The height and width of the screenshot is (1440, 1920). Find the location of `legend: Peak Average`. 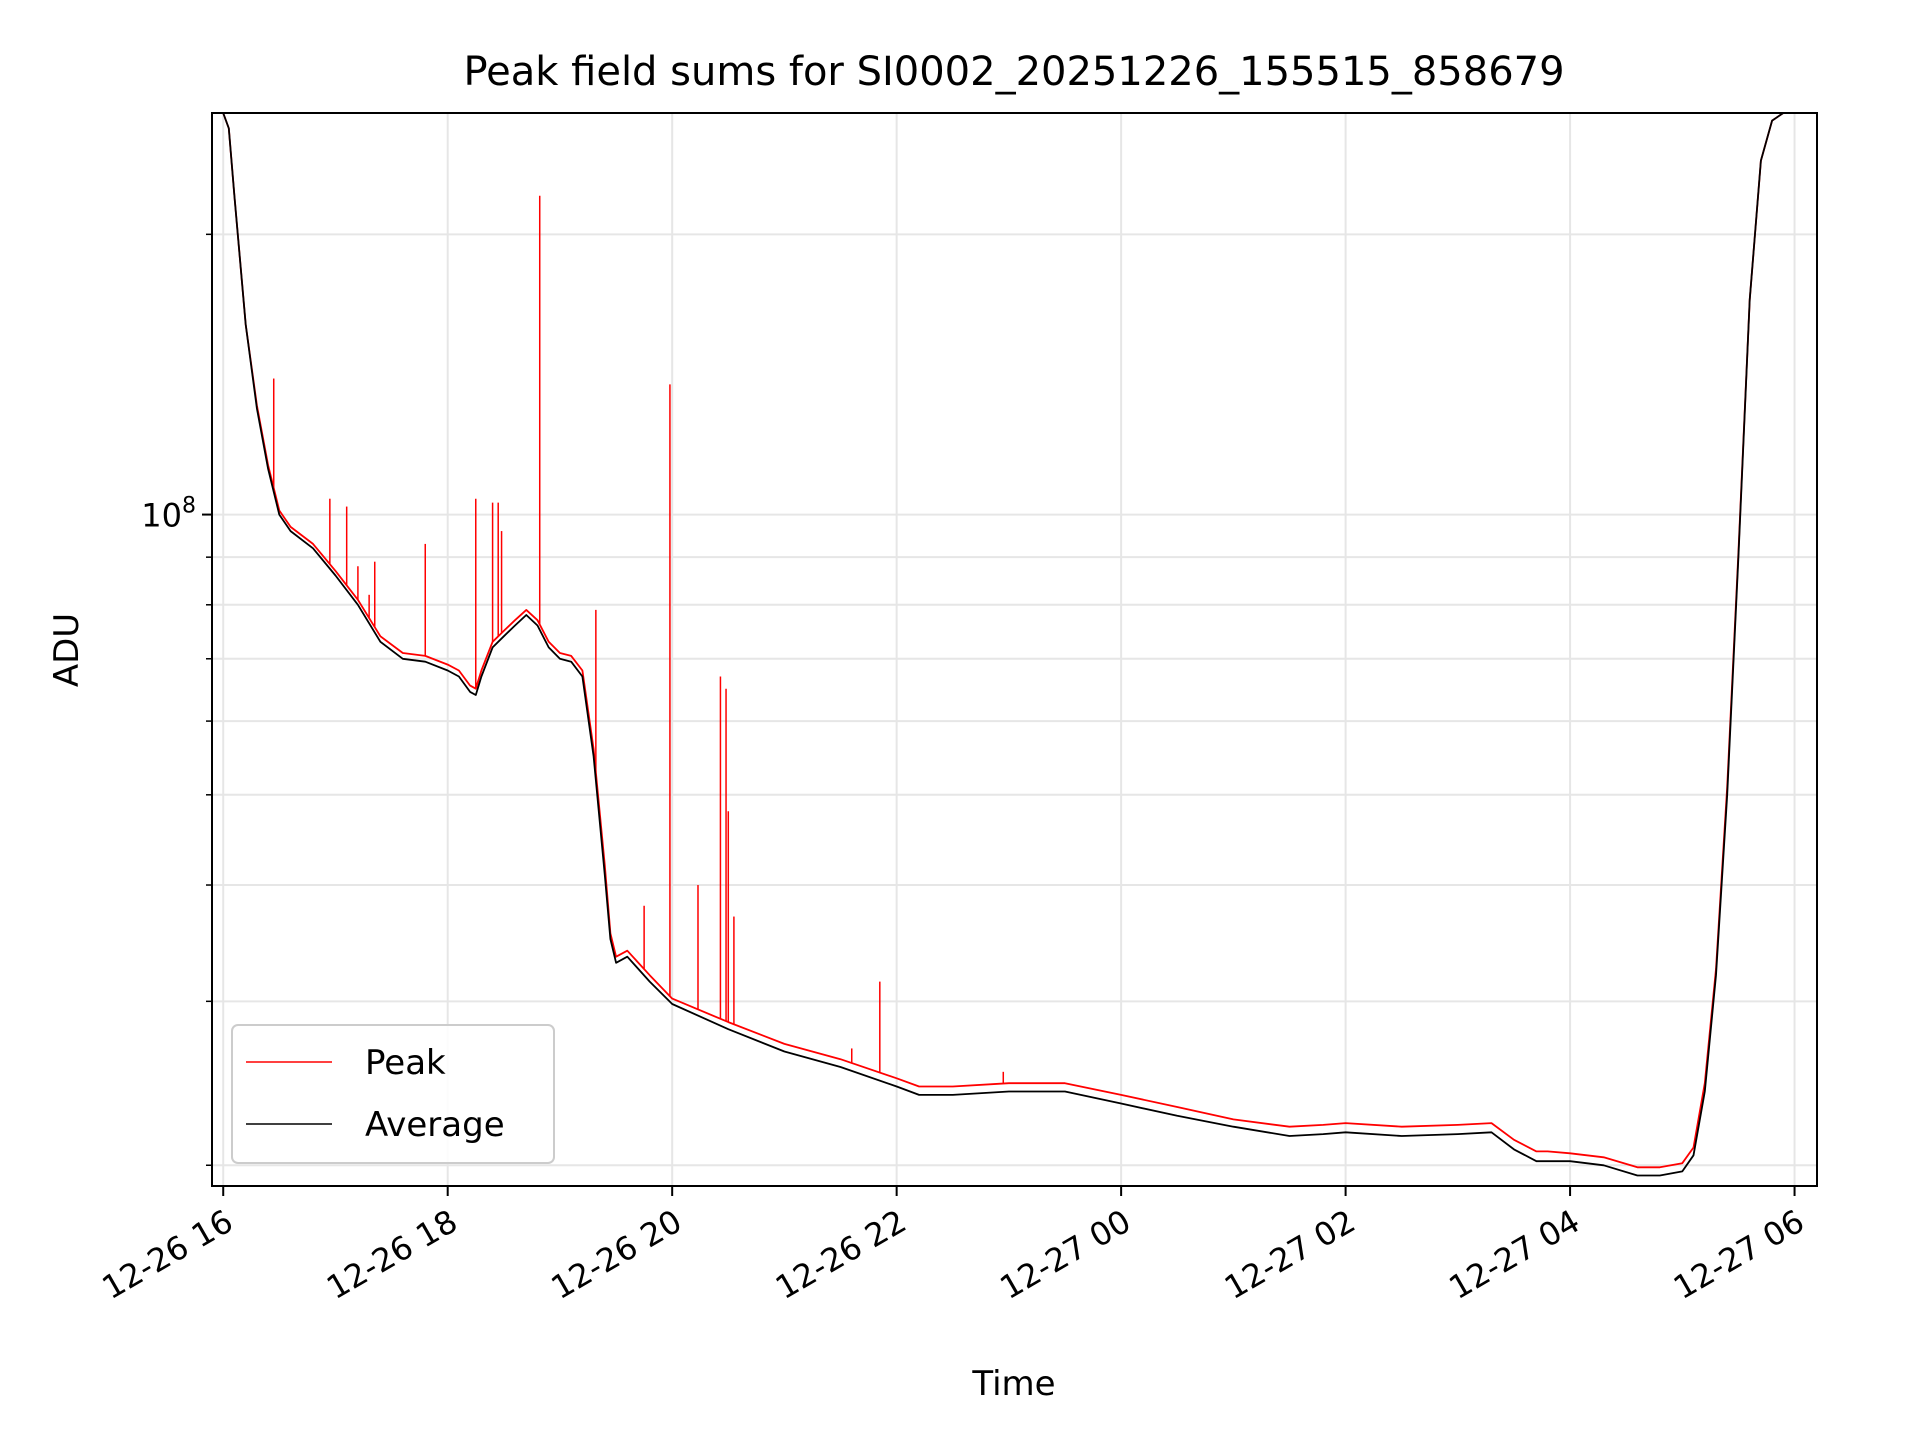

legend: Peak Average is located at coordinates (393, 1094).